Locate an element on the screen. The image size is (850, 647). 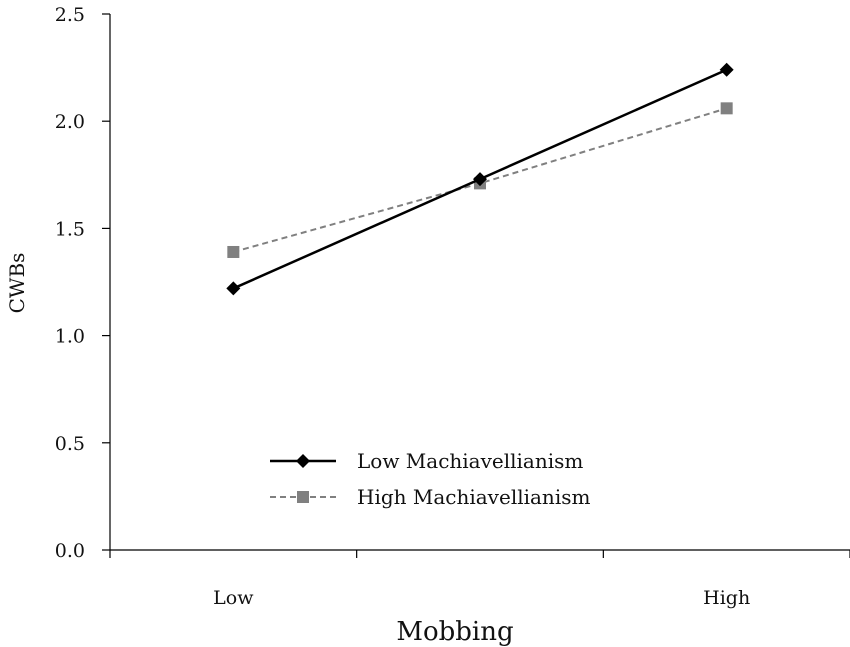
legend-label: Low Machiavellianism is located at coordinates (470, 461).